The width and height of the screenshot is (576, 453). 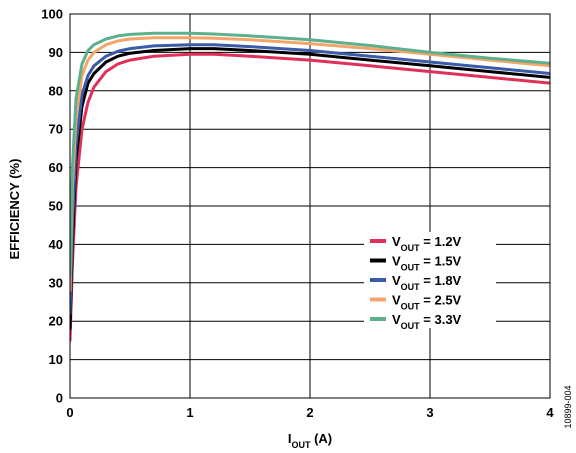 I want to click on y-tick-label: 20, so click(x=56, y=321).